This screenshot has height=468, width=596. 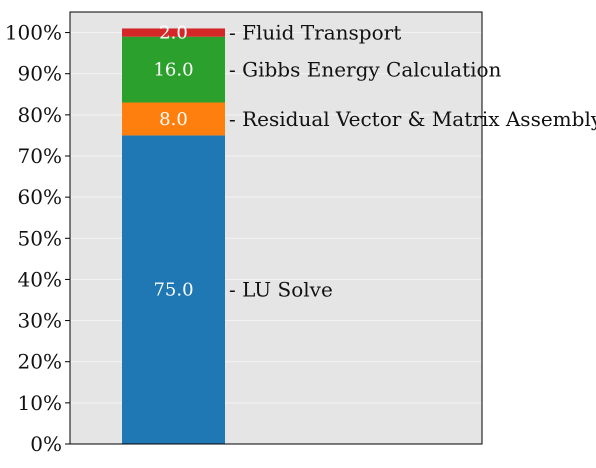 What do you see at coordinates (40, 115) in the screenshot?
I see `y-tick-label: 80%` at bounding box center [40, 115].